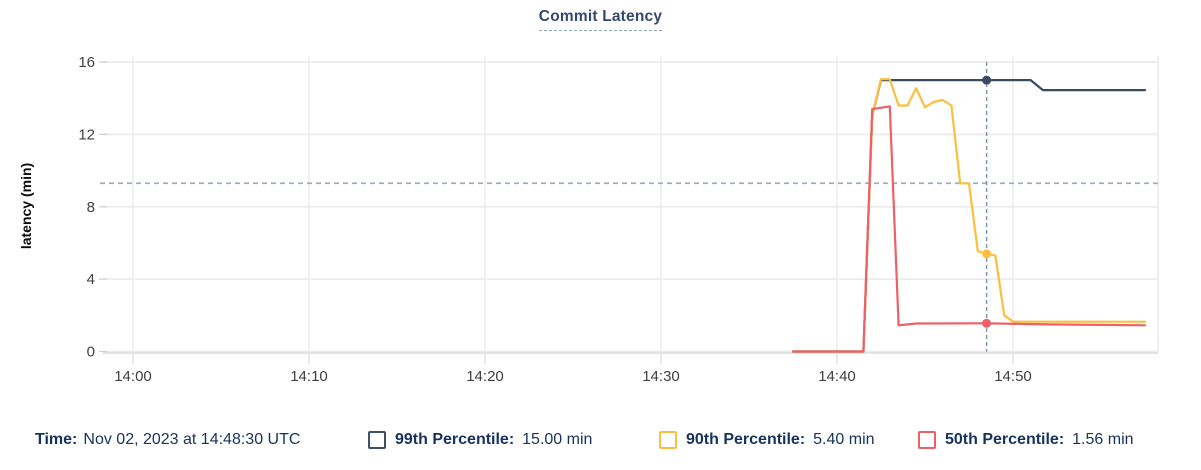  I want to click on y-tick-label: 4, so click(91, 279).